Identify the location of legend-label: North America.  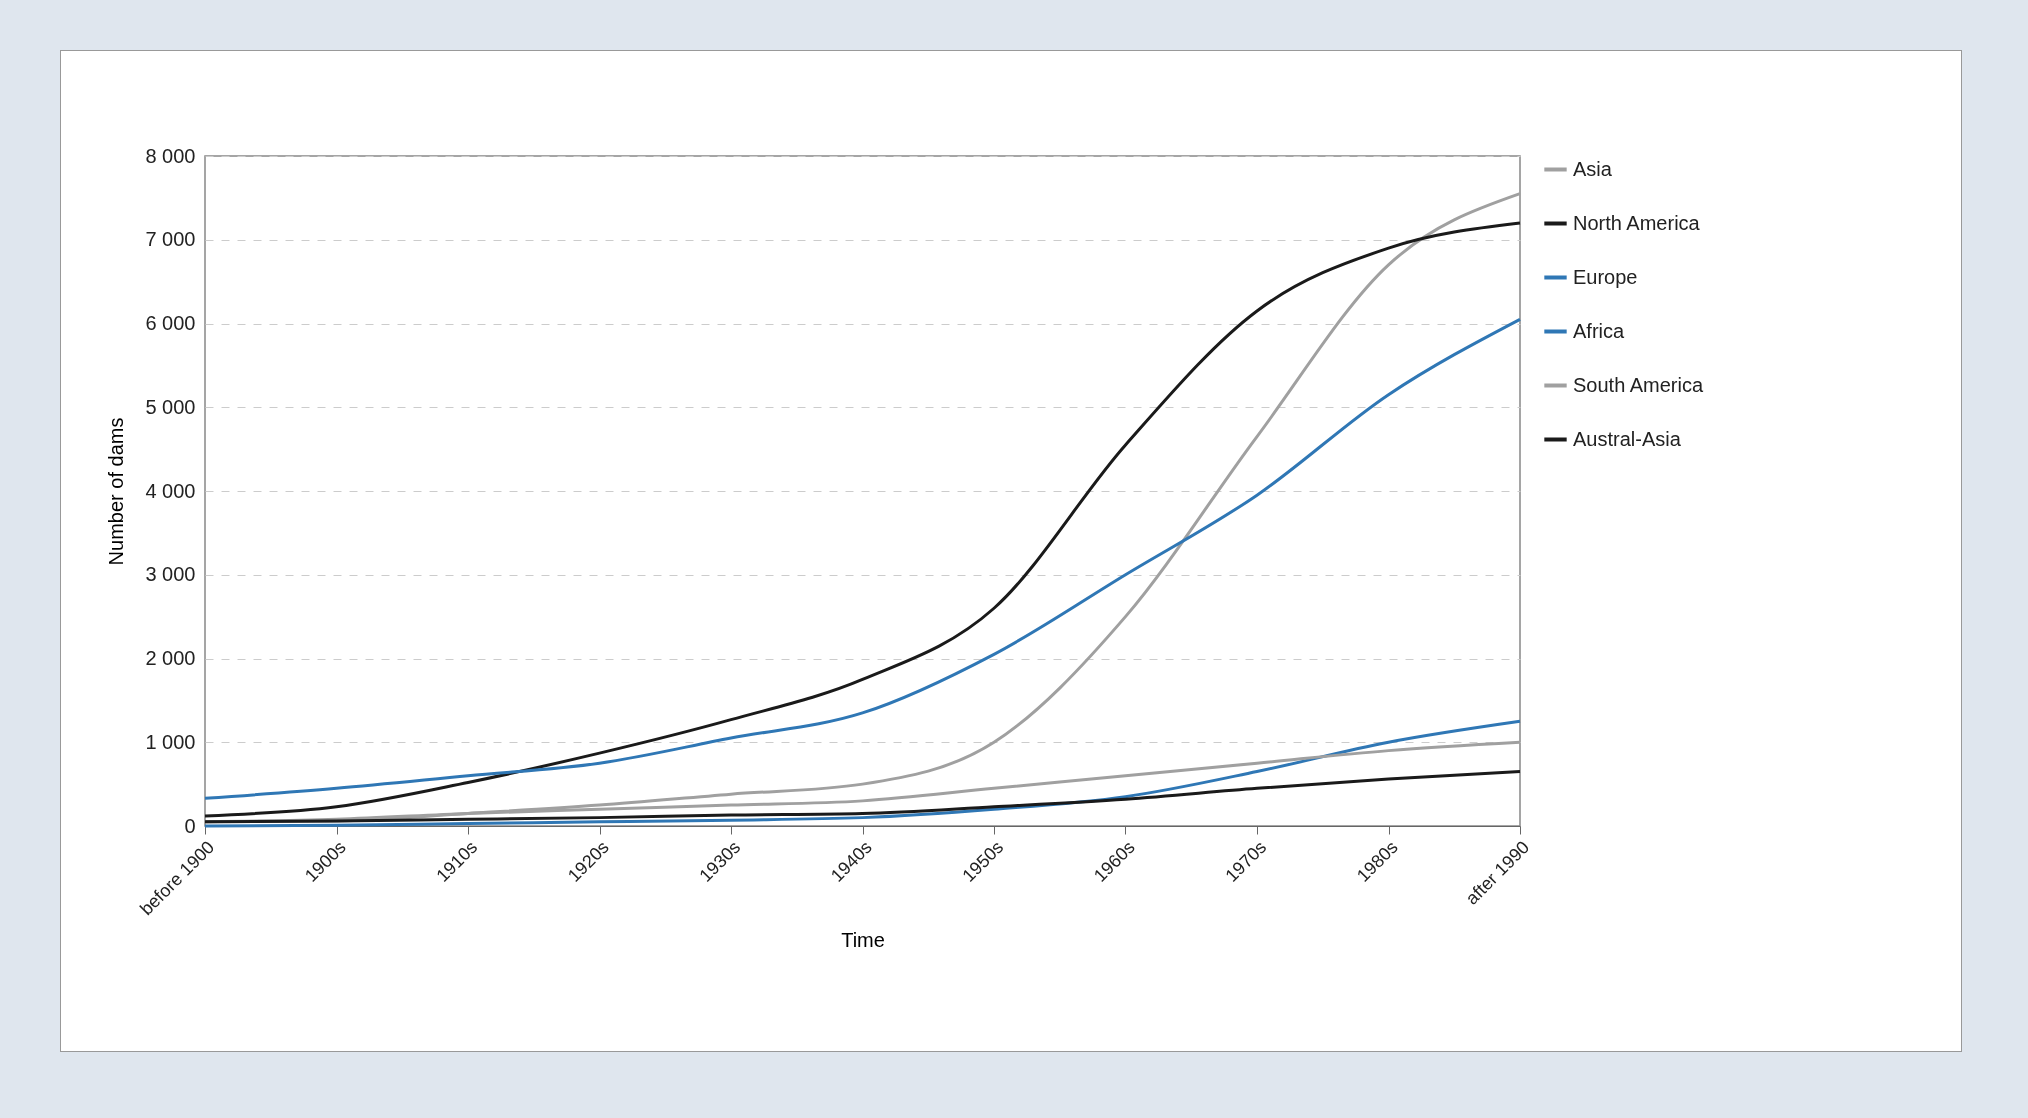
(1637, 222).